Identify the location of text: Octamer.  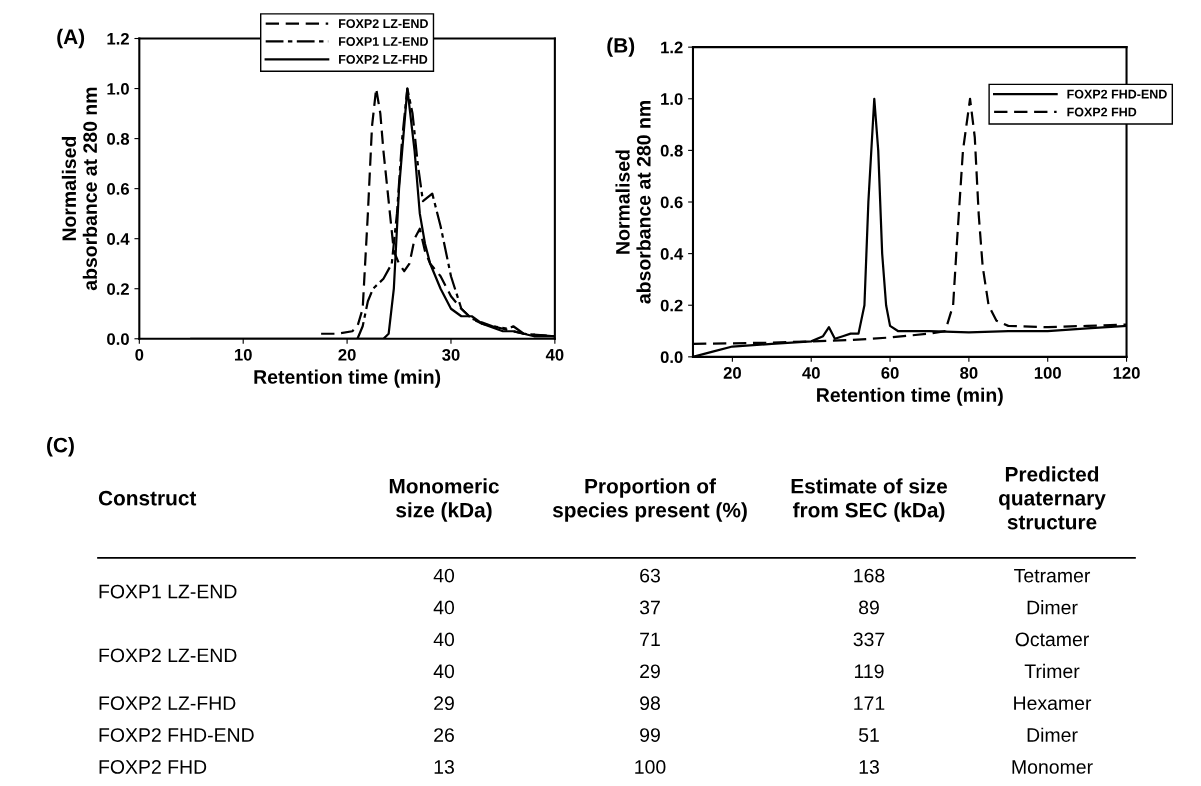
(1052, 639).